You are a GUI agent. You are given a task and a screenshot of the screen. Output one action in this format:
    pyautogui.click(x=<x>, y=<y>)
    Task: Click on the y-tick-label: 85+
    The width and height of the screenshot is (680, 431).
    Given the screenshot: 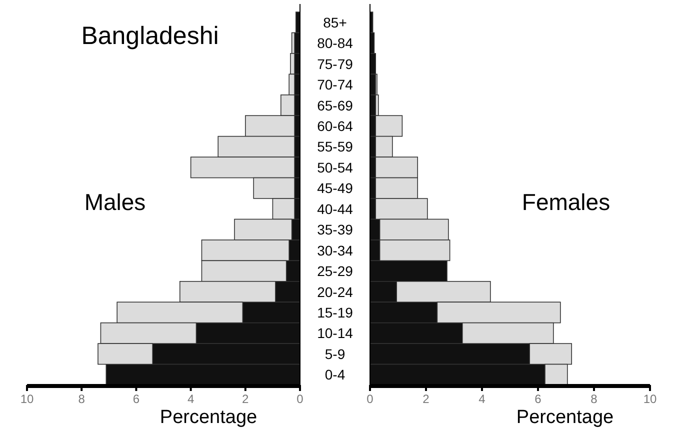 What is the action you would take?
    pyautogui.click(x=335, y=22)
    